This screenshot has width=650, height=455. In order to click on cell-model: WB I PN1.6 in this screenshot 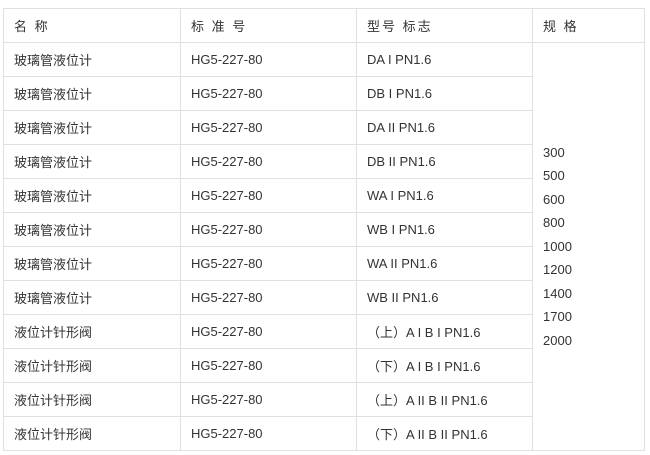, I will do `click(444, 229)`.